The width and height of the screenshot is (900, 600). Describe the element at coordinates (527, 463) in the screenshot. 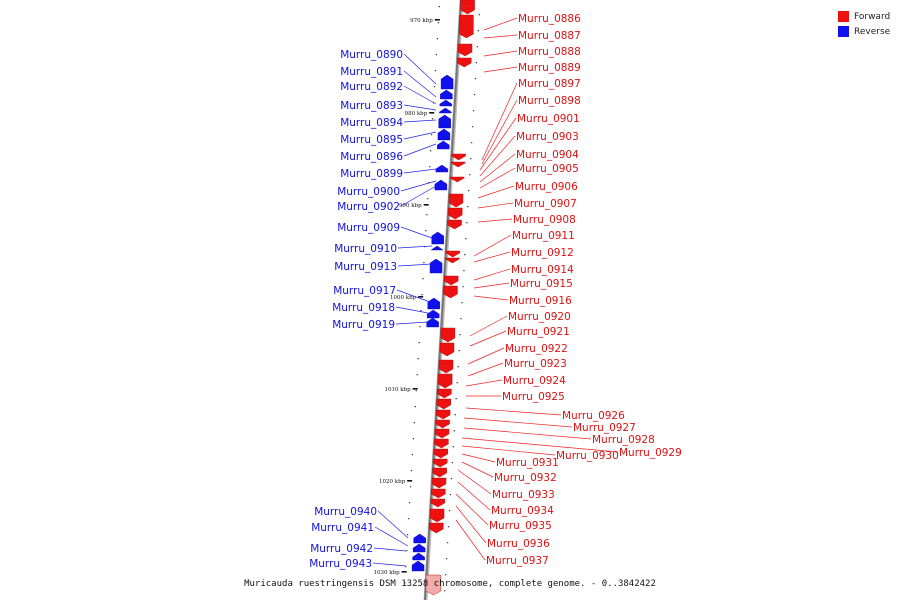

I see `forward-gene-label: Murru_0931` at that location.